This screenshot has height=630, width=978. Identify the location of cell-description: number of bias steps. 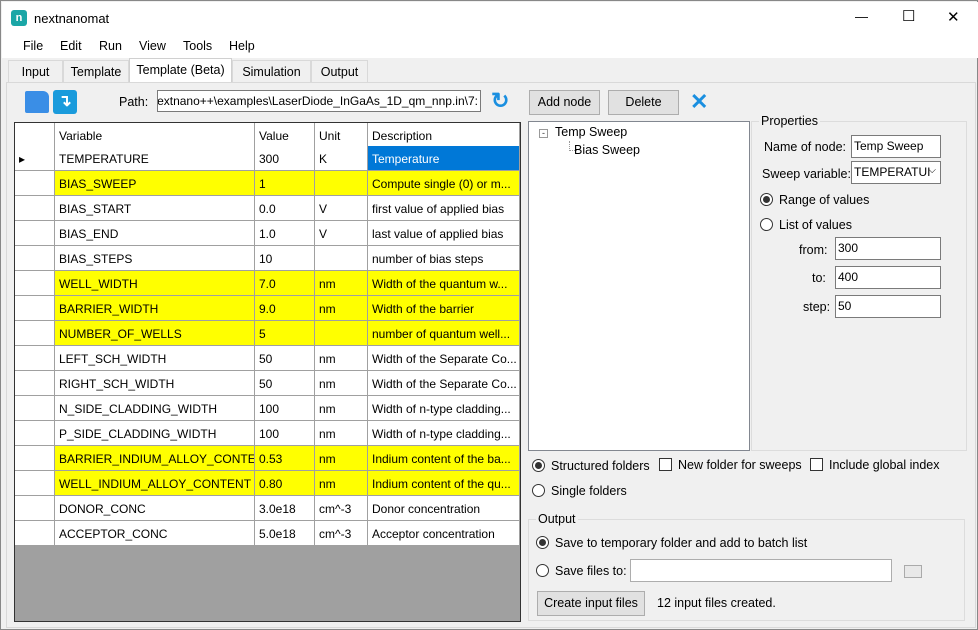
(444, 258).